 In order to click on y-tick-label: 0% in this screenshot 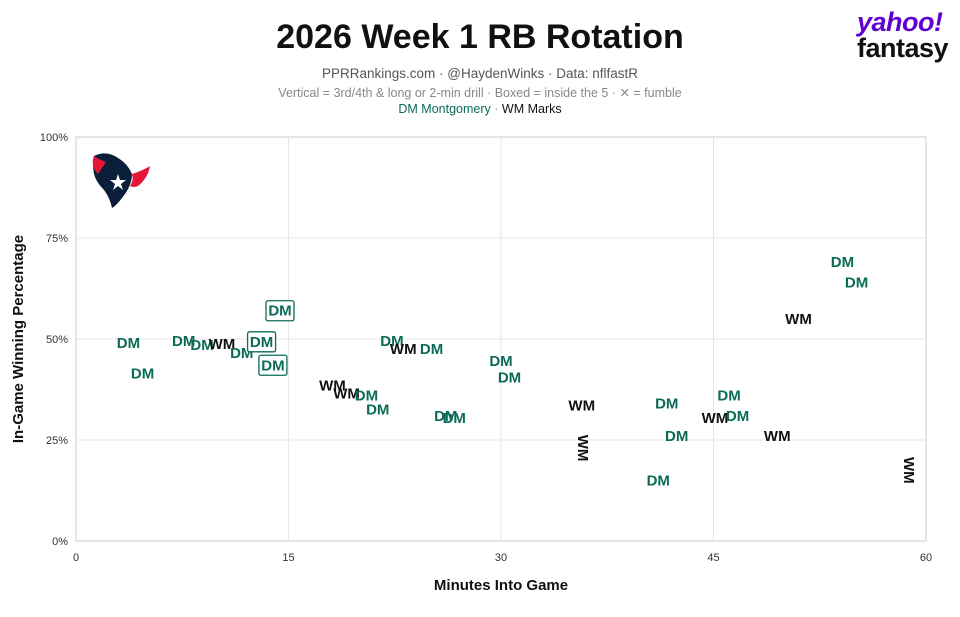, I will do `click(60, 542)`.